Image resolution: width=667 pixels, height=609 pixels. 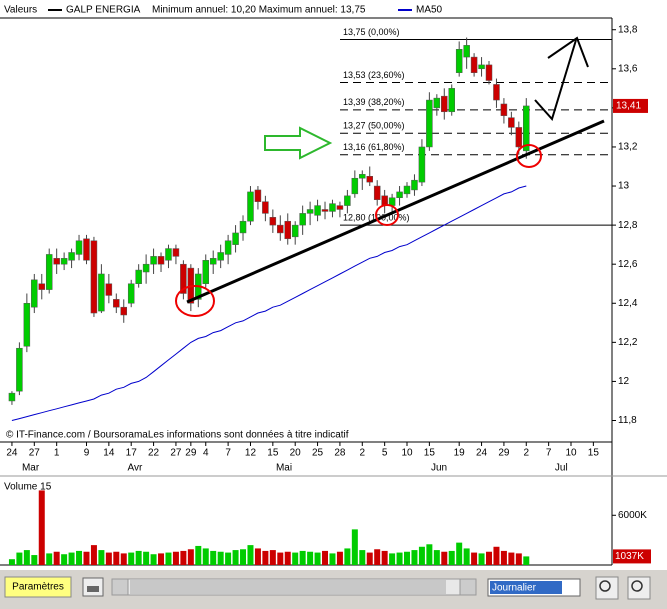 What do you see at coordinates (120, 587) in the screenshot?
I see `scroll-left` at bounding box center [120, 587].